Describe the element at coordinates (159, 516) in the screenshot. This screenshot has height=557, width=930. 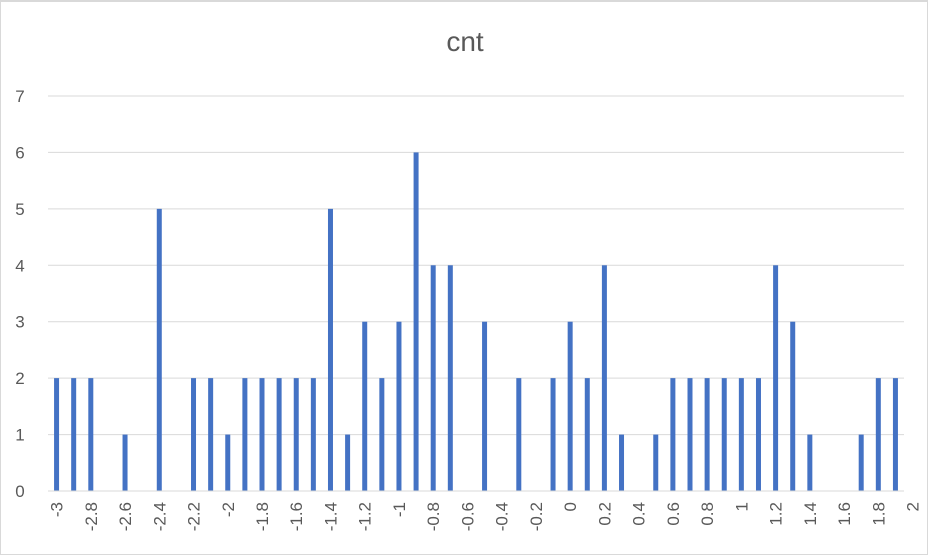
I see `x-tick-label: -2.4` at that location.